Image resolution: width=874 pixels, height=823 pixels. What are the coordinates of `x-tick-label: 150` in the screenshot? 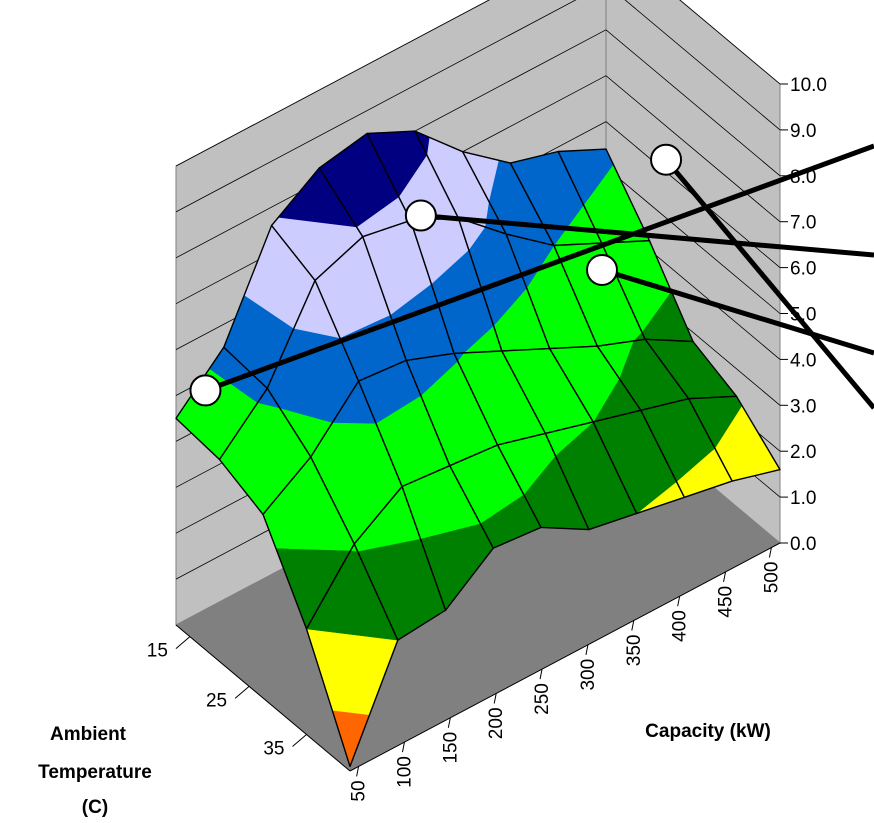 It's located at (450, 748).